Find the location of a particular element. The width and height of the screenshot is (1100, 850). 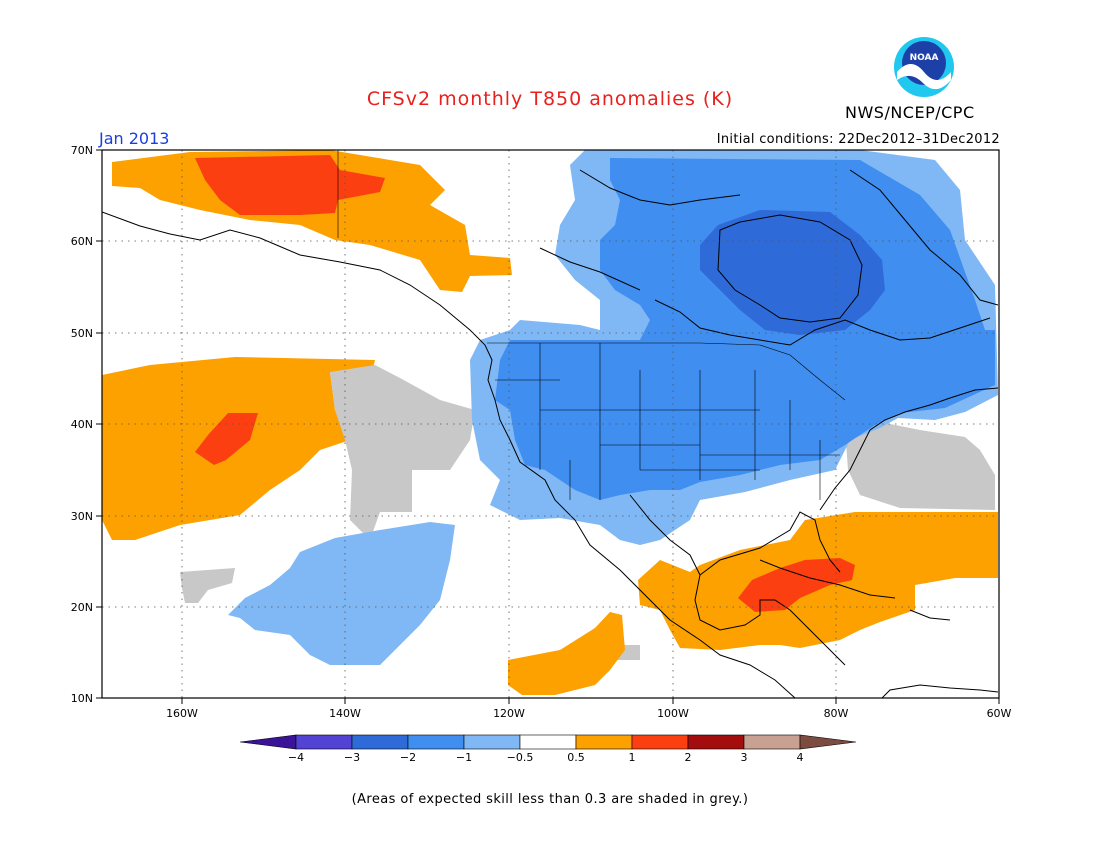

lon-label: 120W is located at coordinates (509, 713).